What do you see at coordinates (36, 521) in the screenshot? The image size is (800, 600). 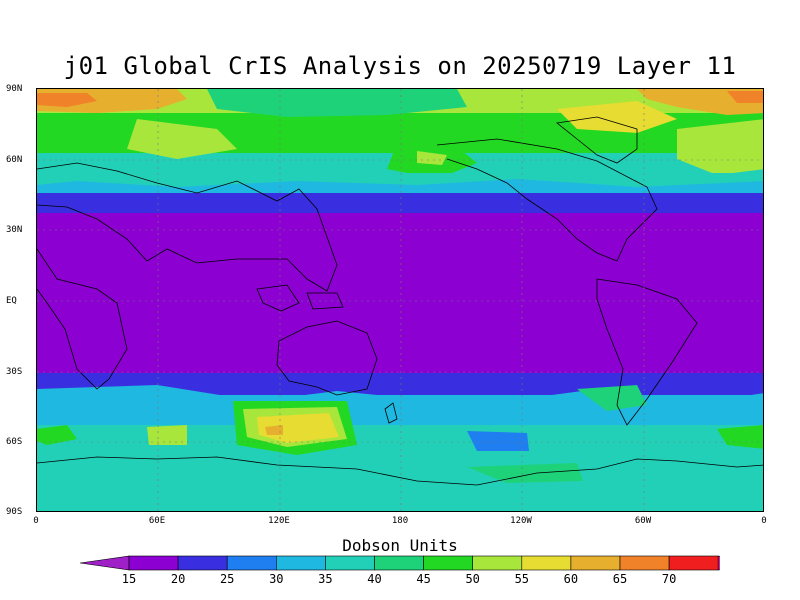 I see `lon-label-0: 0` at bounding box center [36, 521].